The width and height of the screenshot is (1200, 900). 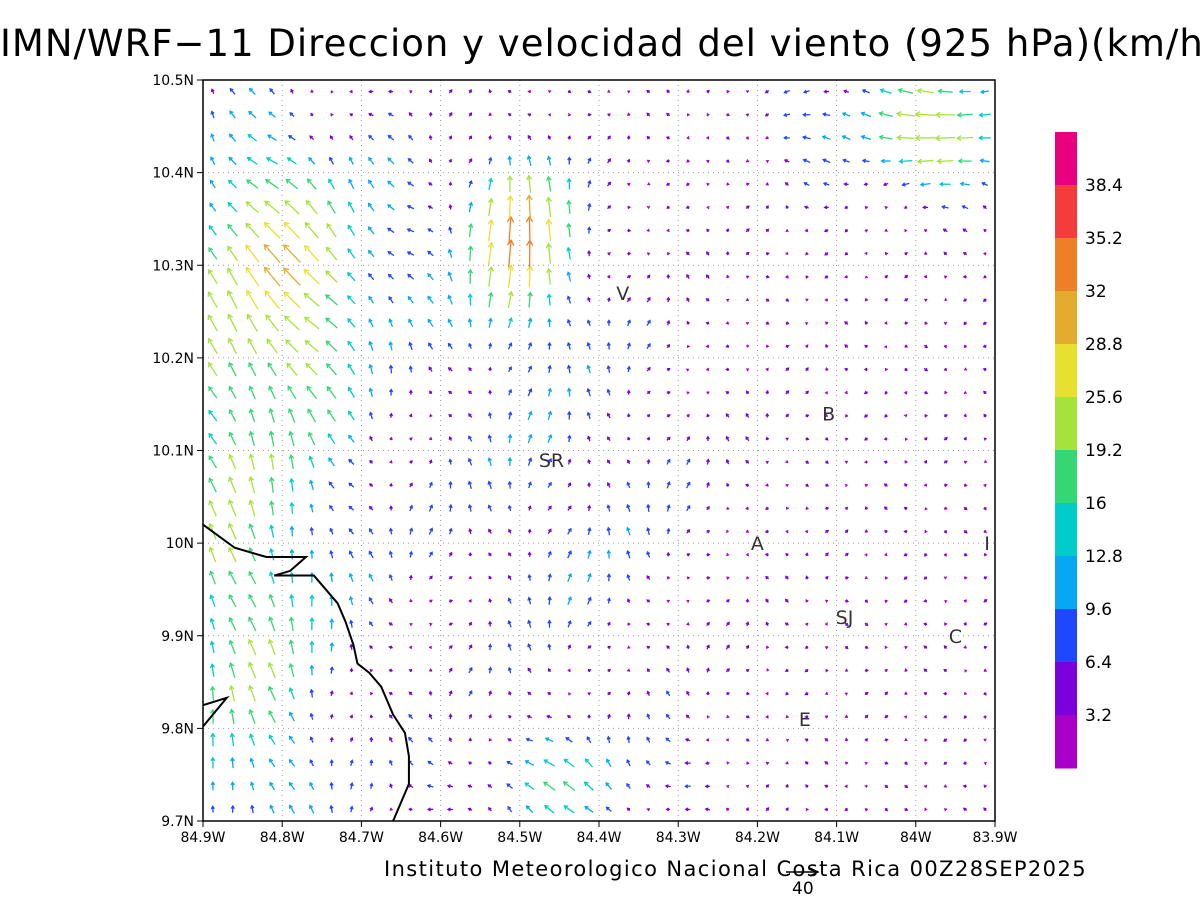 I want to click on color-bar-segment, so click(x=1066, y=477).